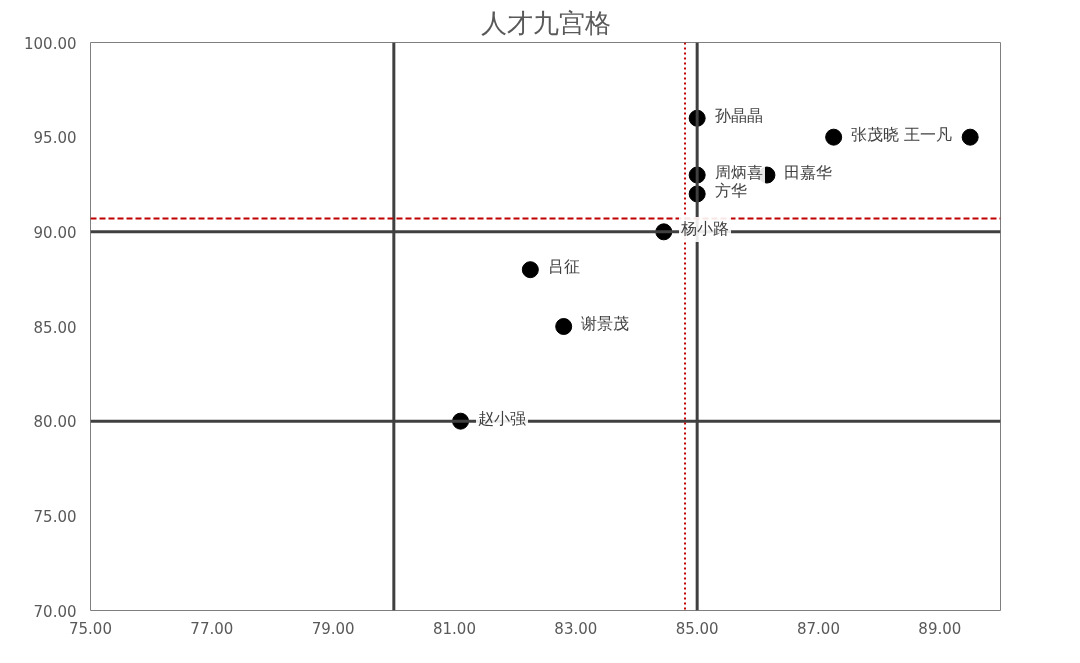  Describe the element at coordinates (576, 628) in the screenshot. I see `x-tick-label: 83.00` at that location.